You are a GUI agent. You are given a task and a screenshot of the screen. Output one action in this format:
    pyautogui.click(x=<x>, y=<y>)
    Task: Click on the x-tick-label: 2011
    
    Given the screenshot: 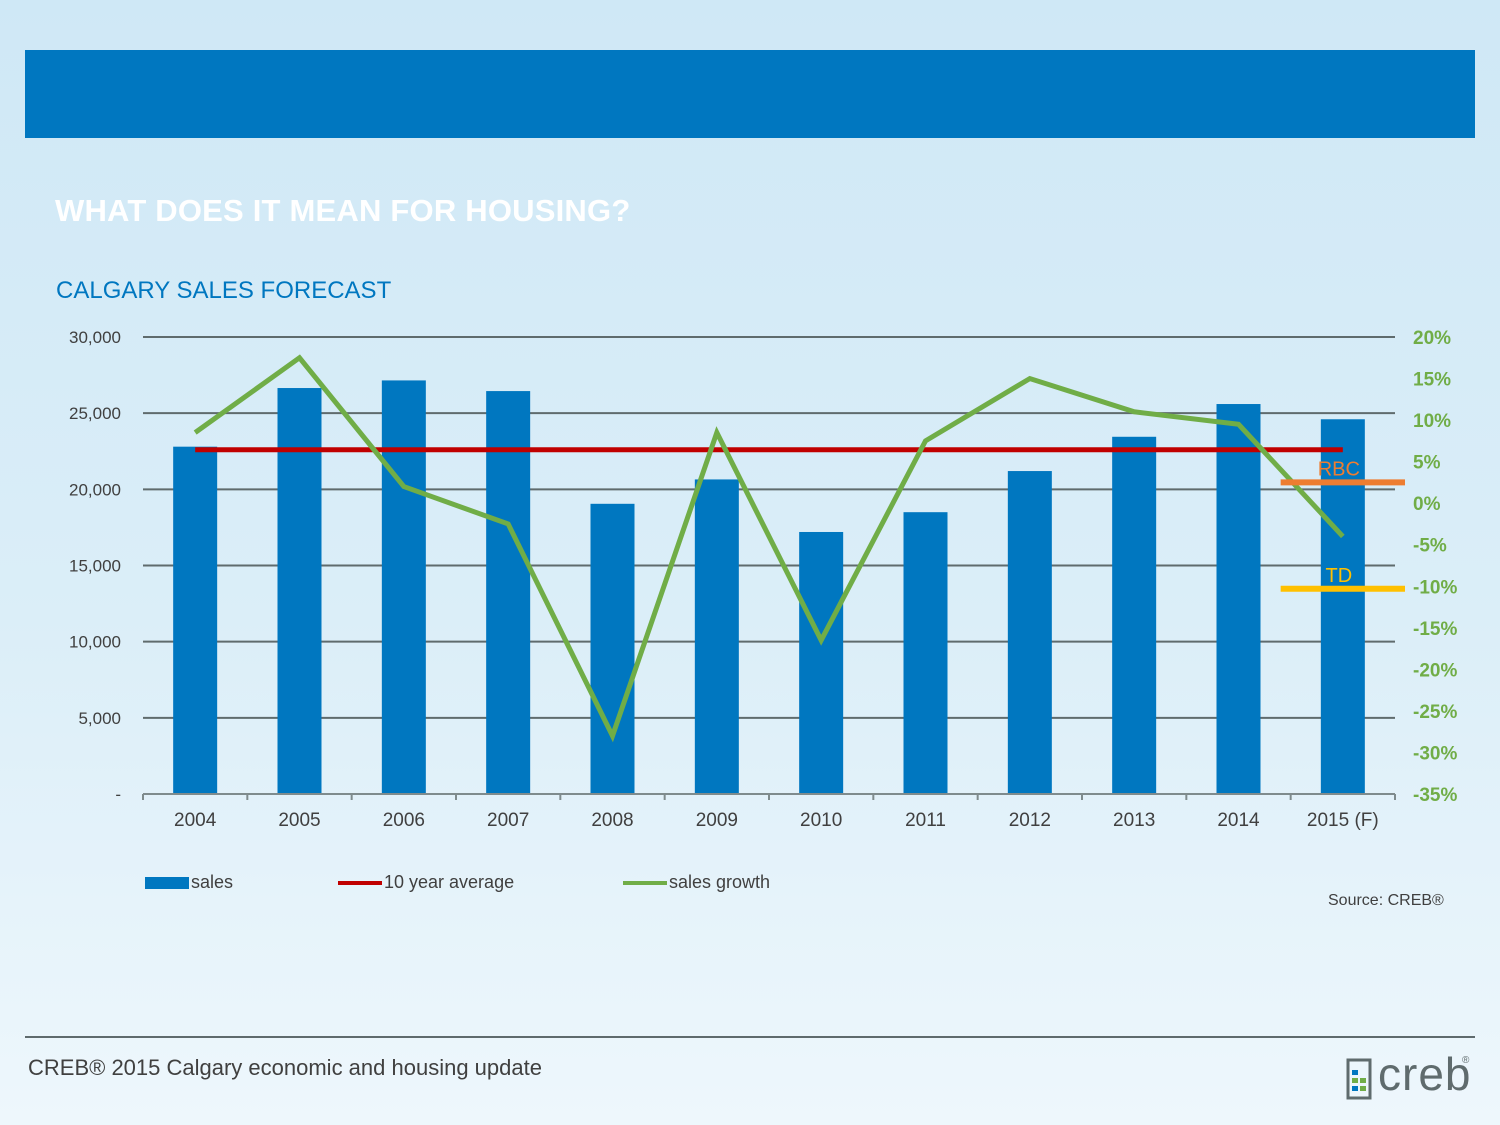 What is the action you would take?
    pyautogui.click(x=925, y=820)
    